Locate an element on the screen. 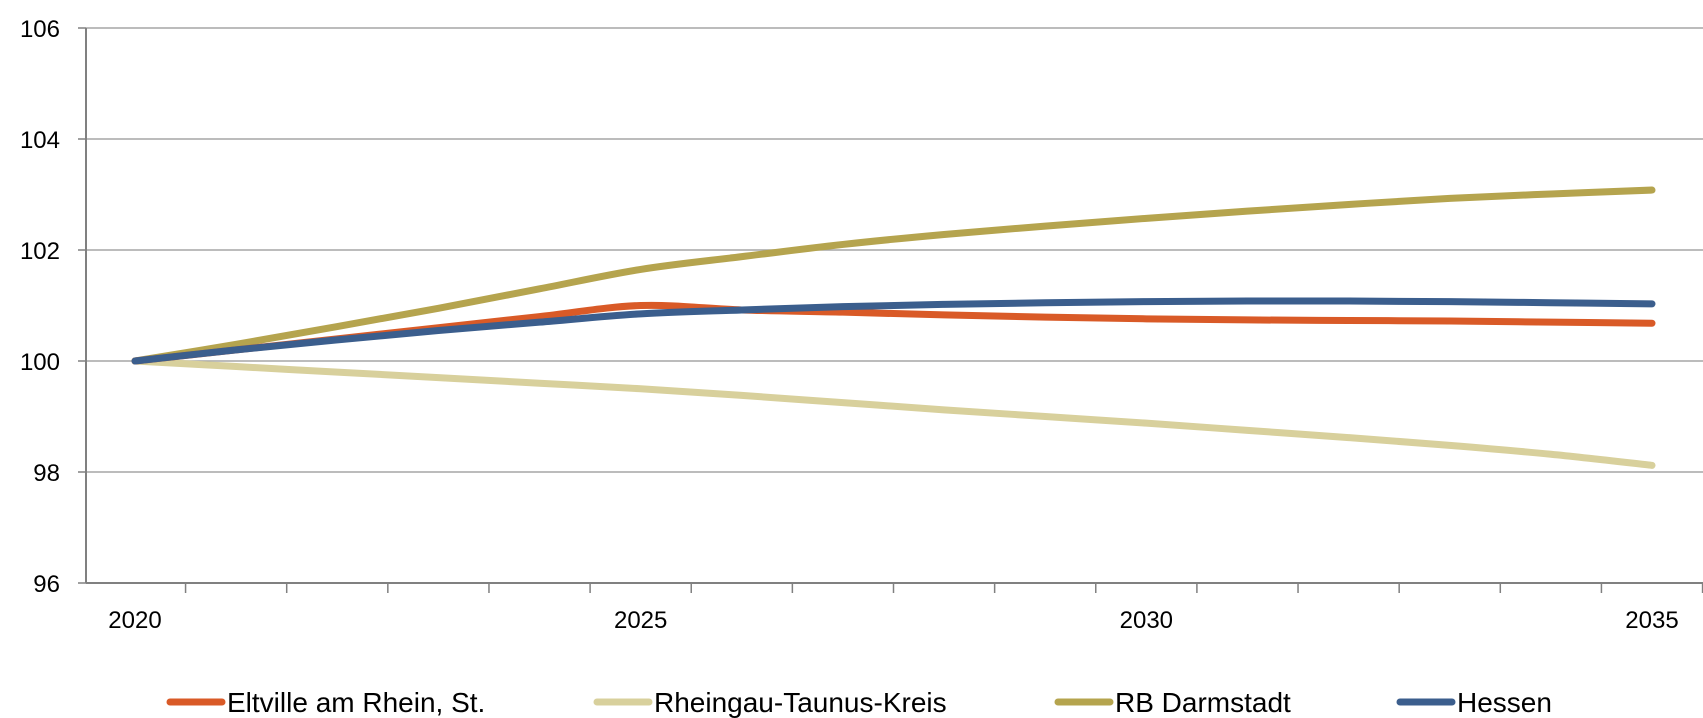  x-tick-label-2025: 2025 is located at coordinates (640, 620).